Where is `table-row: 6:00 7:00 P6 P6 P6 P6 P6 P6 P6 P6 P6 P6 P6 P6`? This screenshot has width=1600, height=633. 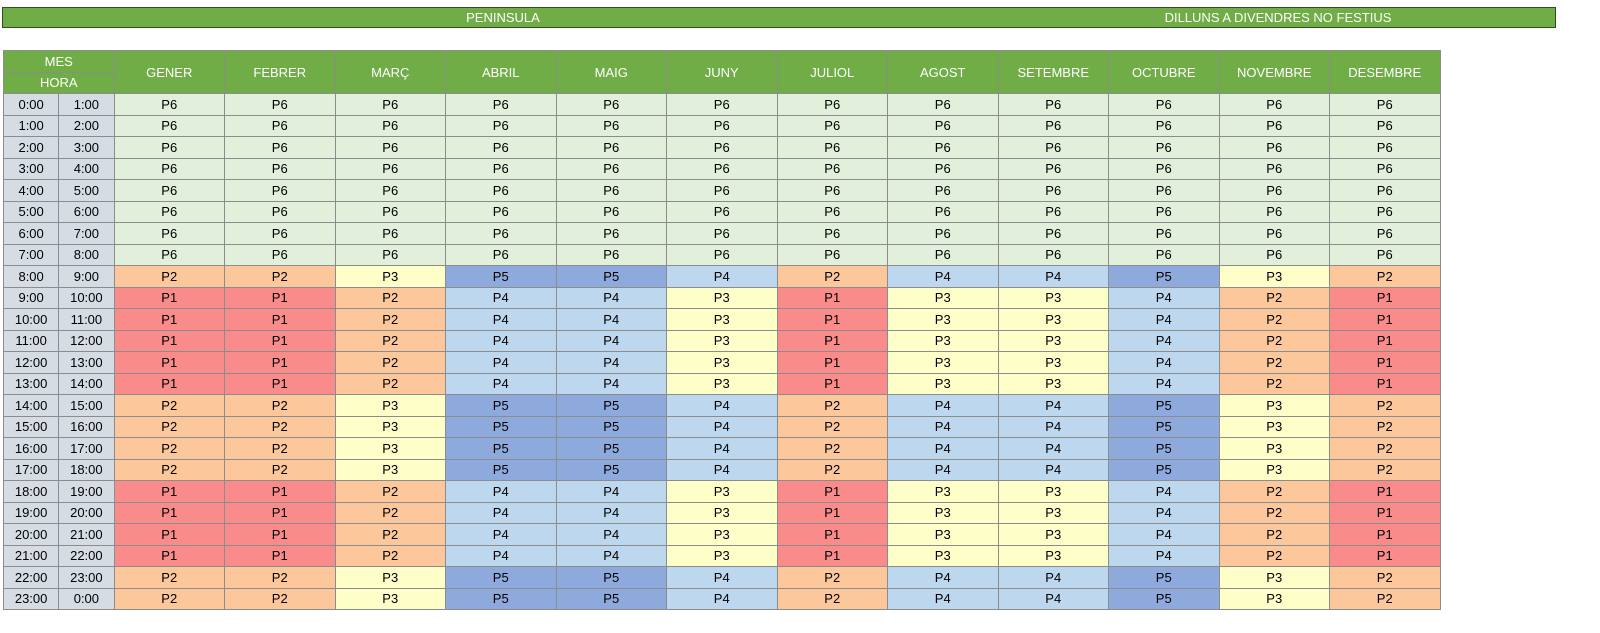
table-row: 6:00 7:00 P6 P6 P6 P6 P6 P6 P6 P6 P6 P6 P6 P6 is located at coordinates (721, 233).